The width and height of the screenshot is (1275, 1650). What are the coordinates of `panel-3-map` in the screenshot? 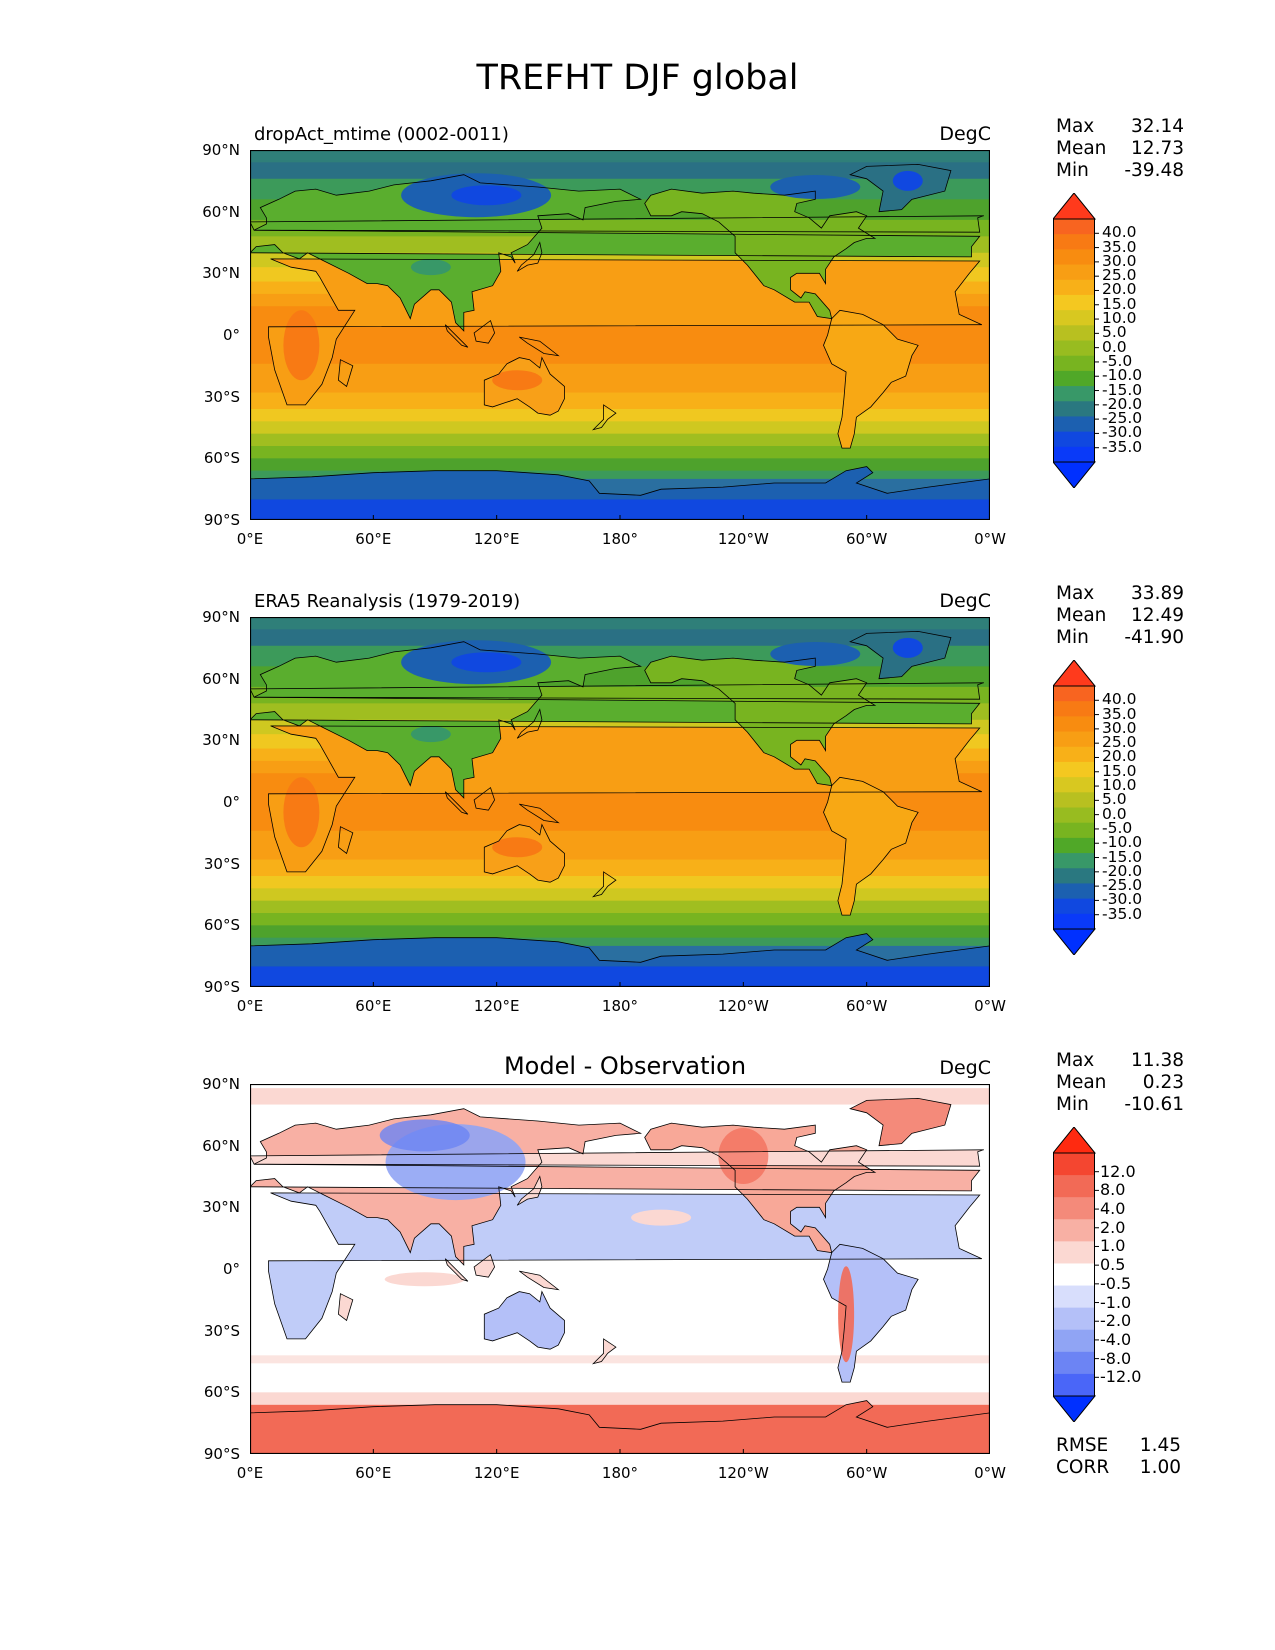 It's located at (620, 1269).